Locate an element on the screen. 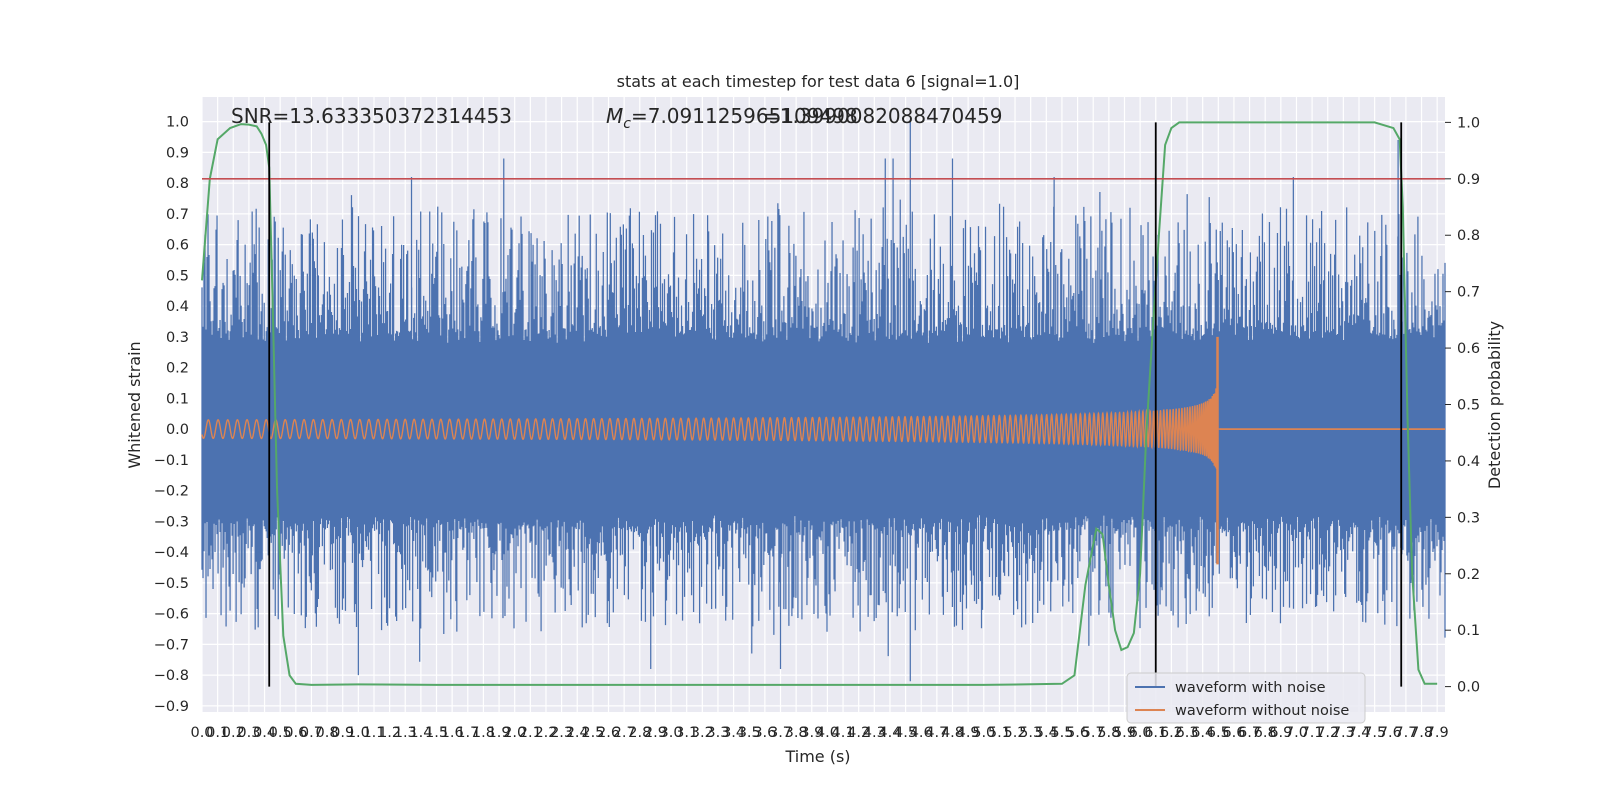 The image size is (1600, 800). x-tick-label: 2.8 is located at coordinates (639, 733).